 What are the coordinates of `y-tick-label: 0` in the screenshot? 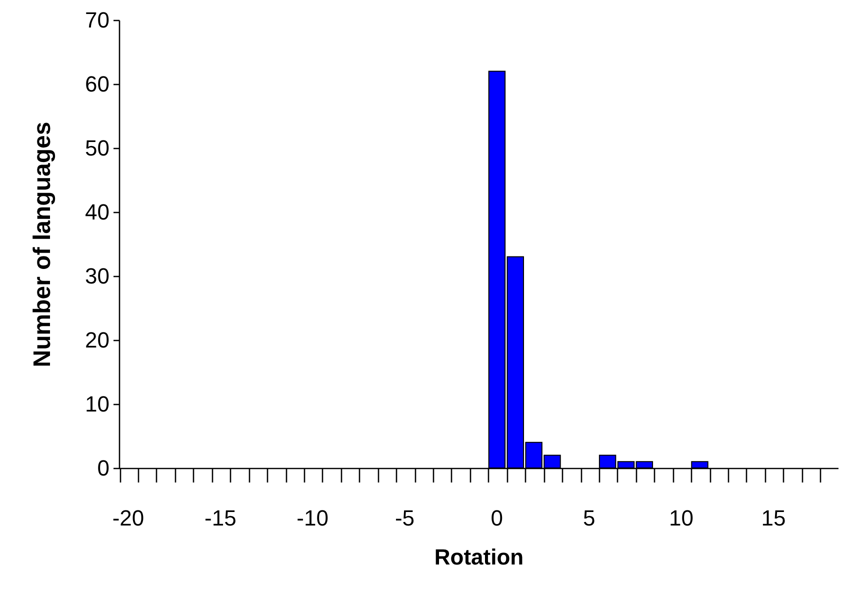 It's located at (103, 468).